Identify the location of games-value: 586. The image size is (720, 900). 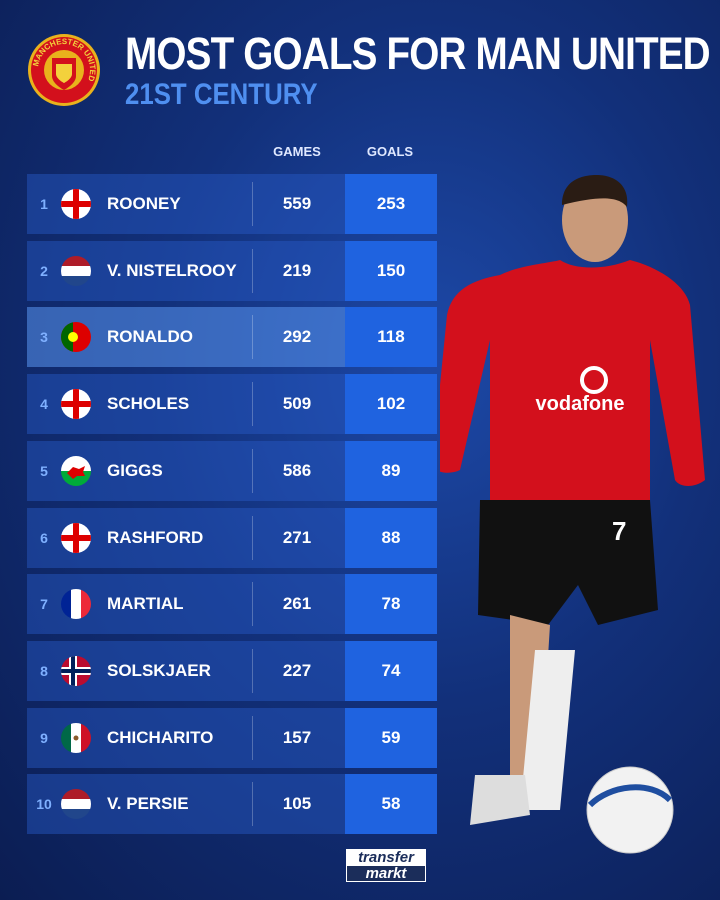
(297, 470).